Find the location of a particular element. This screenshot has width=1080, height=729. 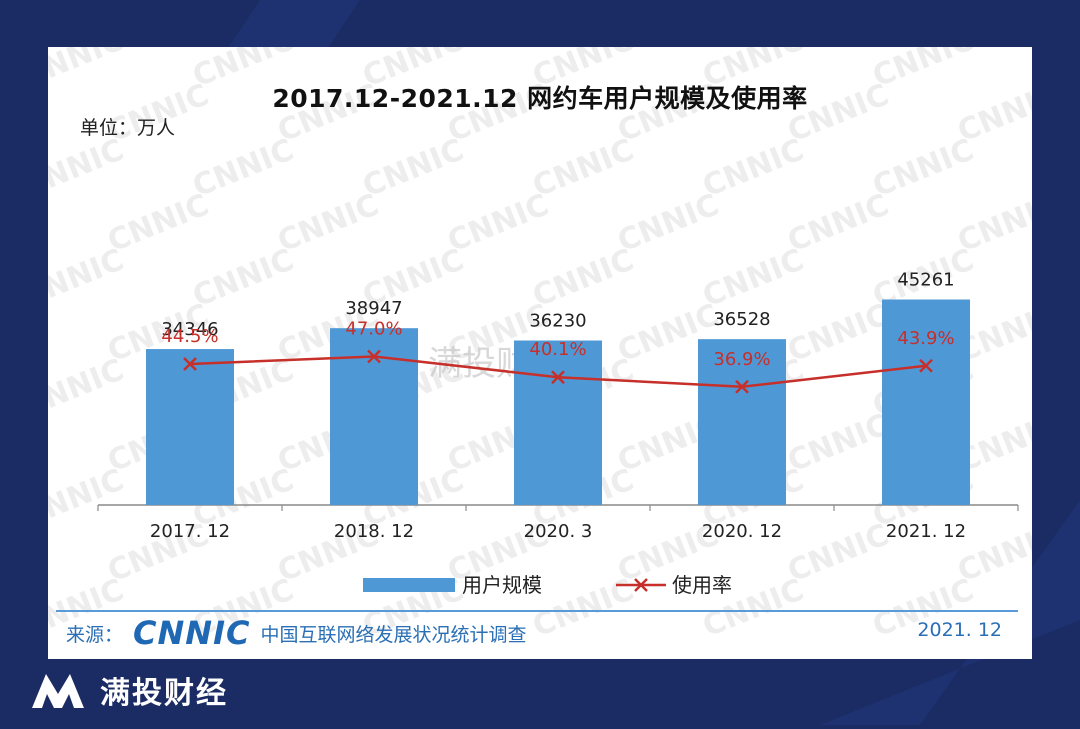

m-logo-icon is located at coordinates (58, 691).